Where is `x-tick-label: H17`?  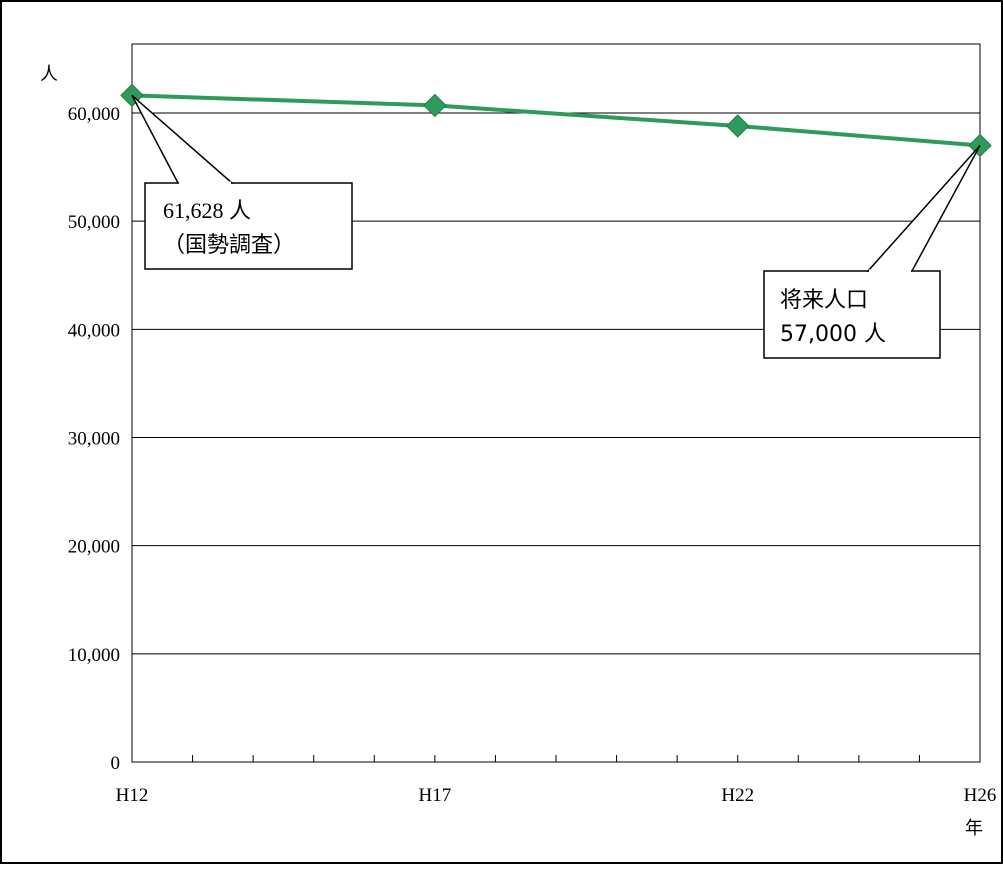
x-tick-label: H17 is located at coordinates (434, 795).